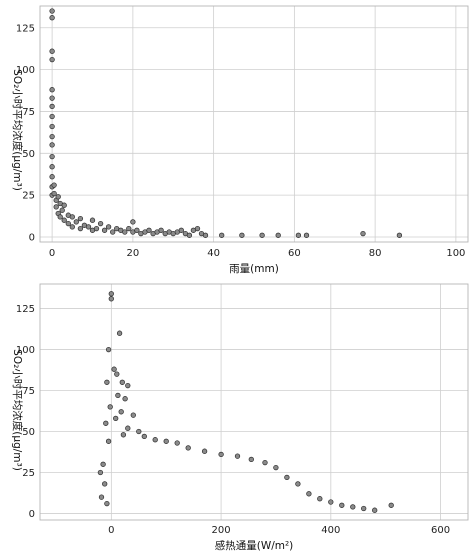 Image resolution: width=472 pixels, height=552 pixels. Describe the element at coordinates (17, 130) in the screenshot. I see `chart1-y-axis-label: SO₂小时平均浓度(μg/m³)` at that location.